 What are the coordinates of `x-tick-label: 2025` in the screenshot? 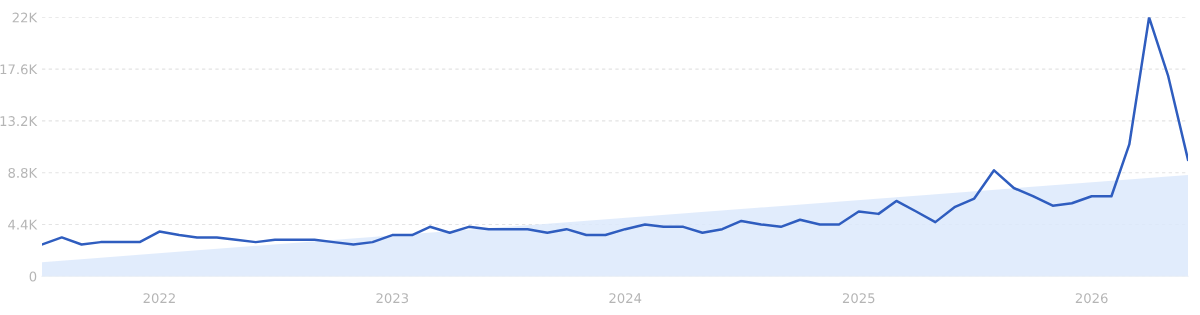 It's located at (858, 298).